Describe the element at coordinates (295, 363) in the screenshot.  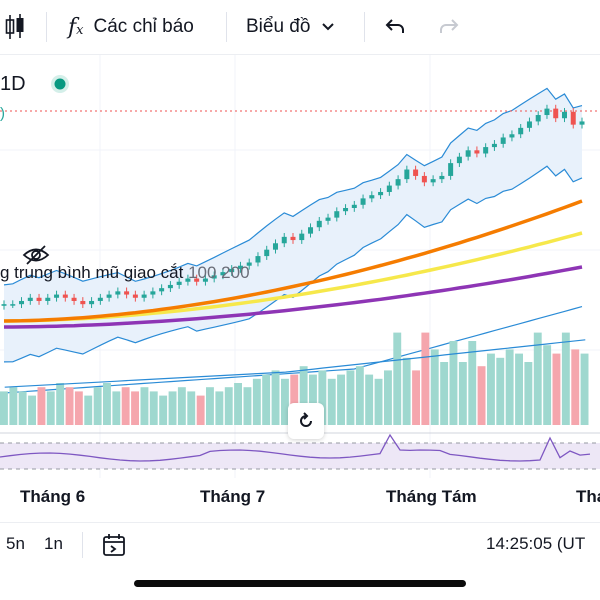
I see `volume-ma-line` at that location.